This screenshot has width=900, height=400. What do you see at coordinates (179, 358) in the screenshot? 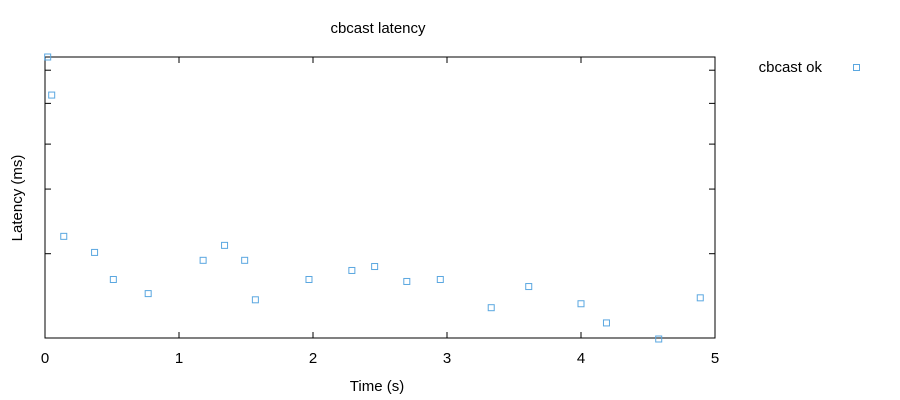
I see `x-tick-label: 1` at bounding box center [179, 358].